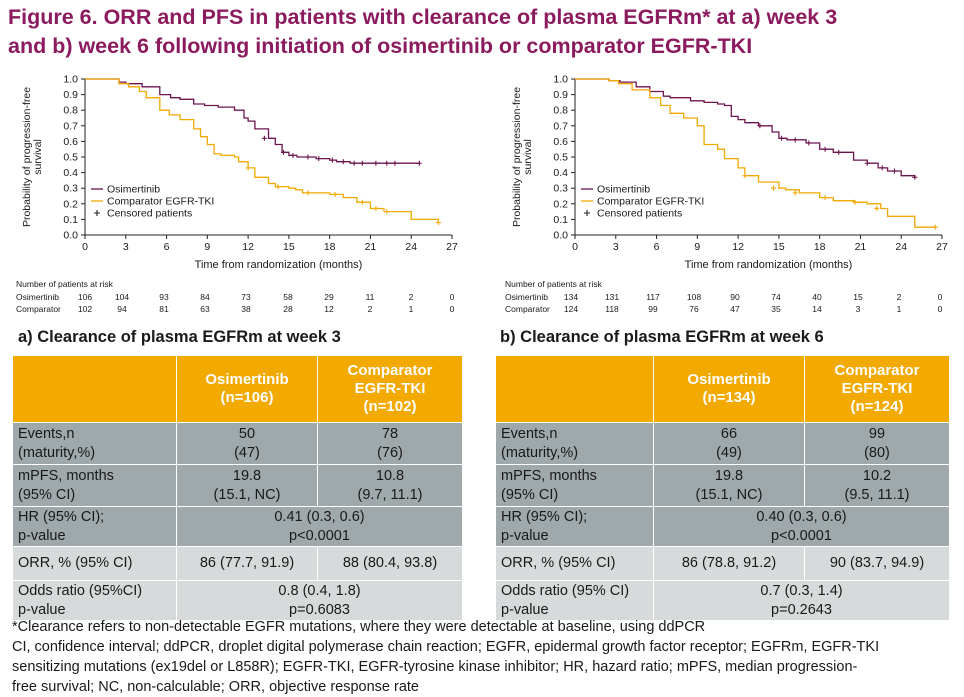 The image size is (964, 697). Describe the element at coordinates (528, 157) in the screenshot. I see `y-axis-label: survival` at that location.